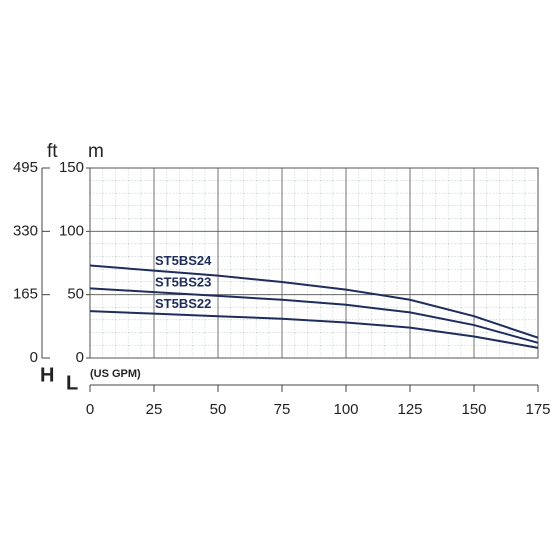 Image resolution: width=560 pixels, height=560 pixels. What do you see at coordinates (25, 167) in the screenshot?
I see `y2-tick-label: 495` at bounding box center [25, 167].